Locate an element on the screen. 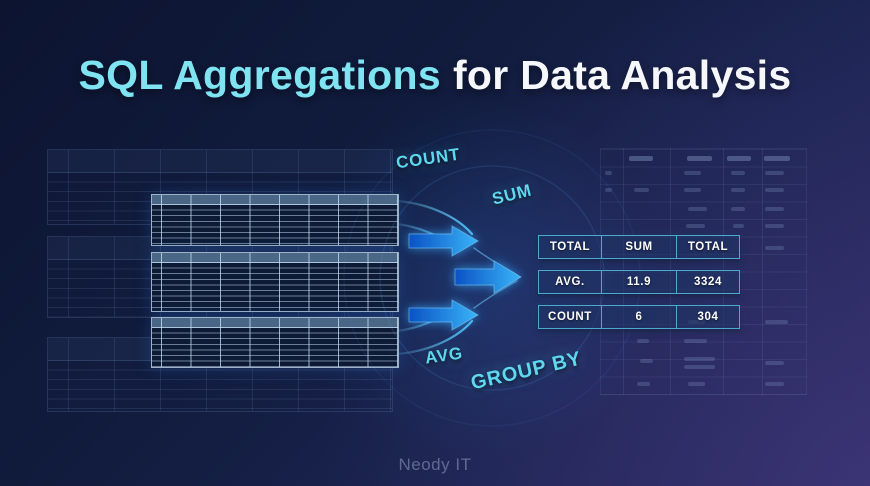 The image size is (870, 486). page-title: SQL Aggregations for Data Analysis is located at coordinates (435, 75).